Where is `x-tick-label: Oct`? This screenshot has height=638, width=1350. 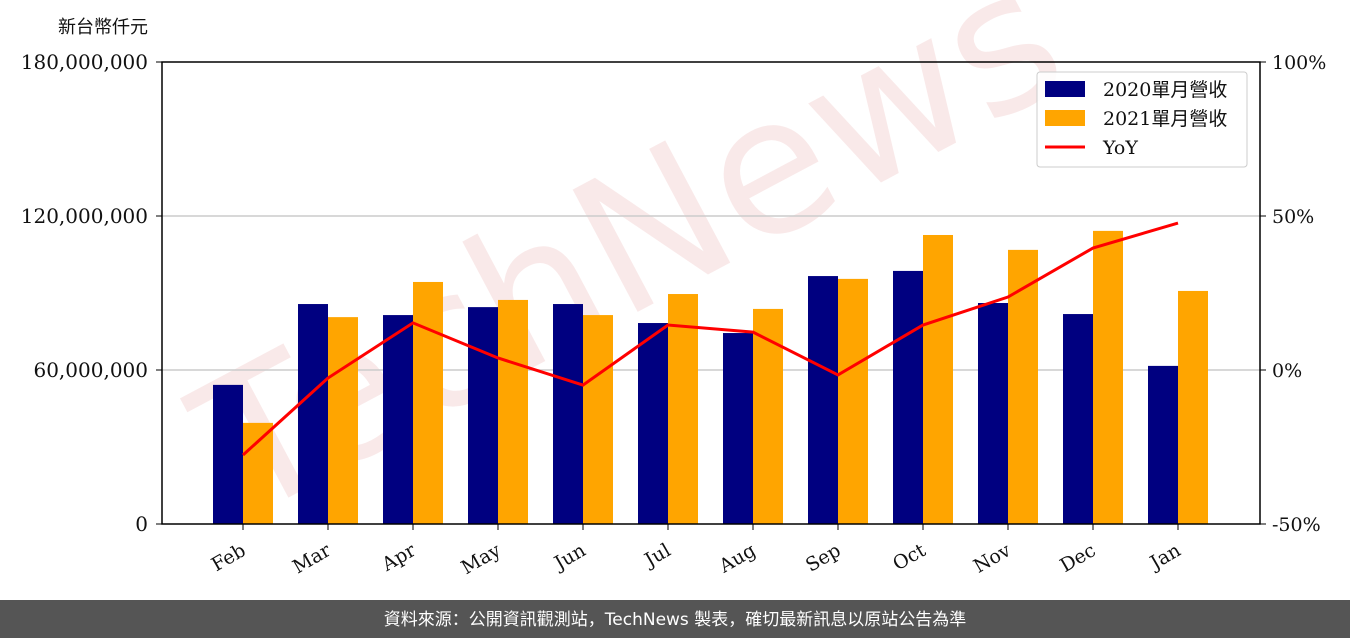 x-tick-label: Oct is located at coordinates (909, 557).